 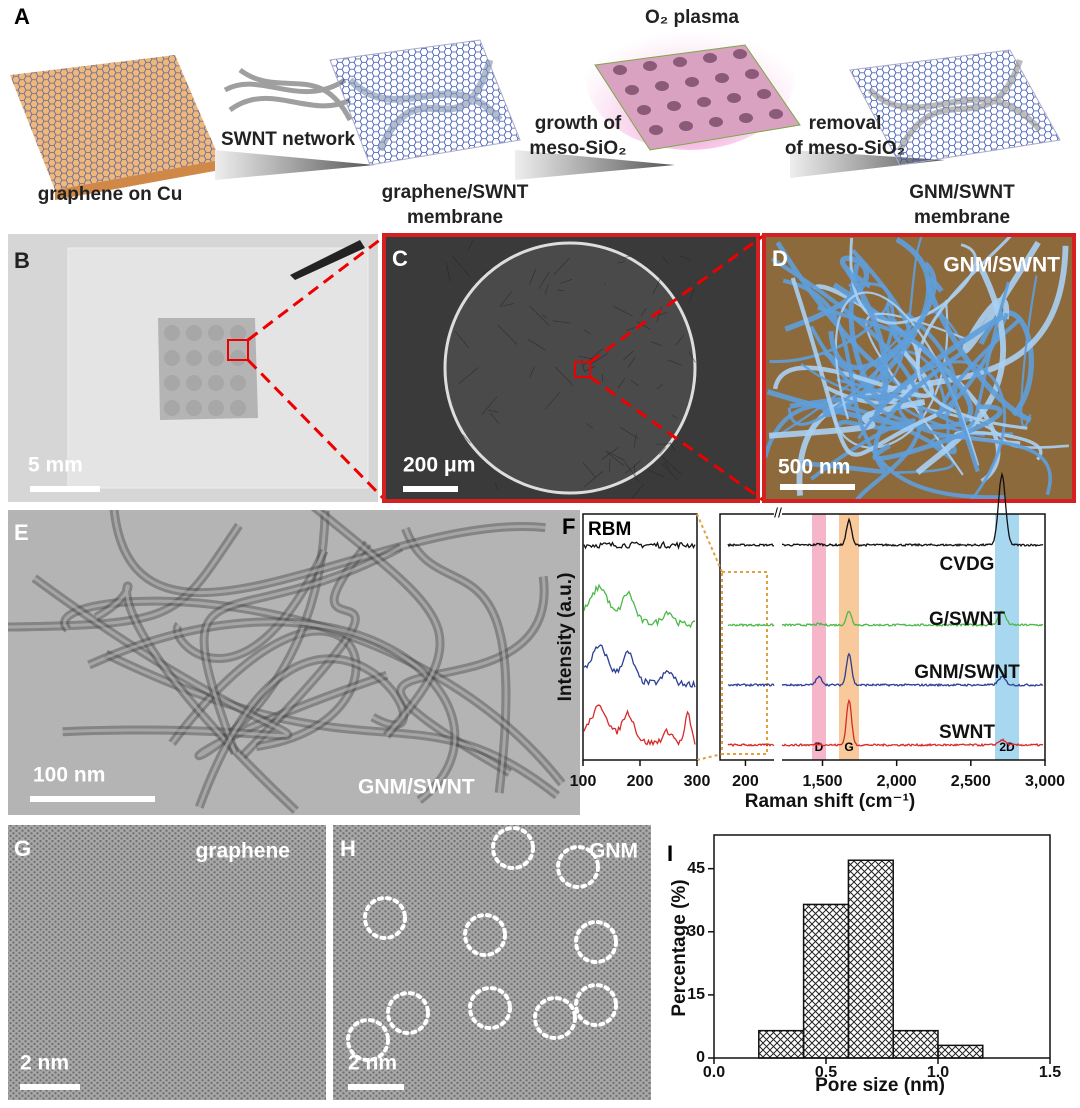 I want to click on scale-label: 5 mm, so click(x=55, y=465).